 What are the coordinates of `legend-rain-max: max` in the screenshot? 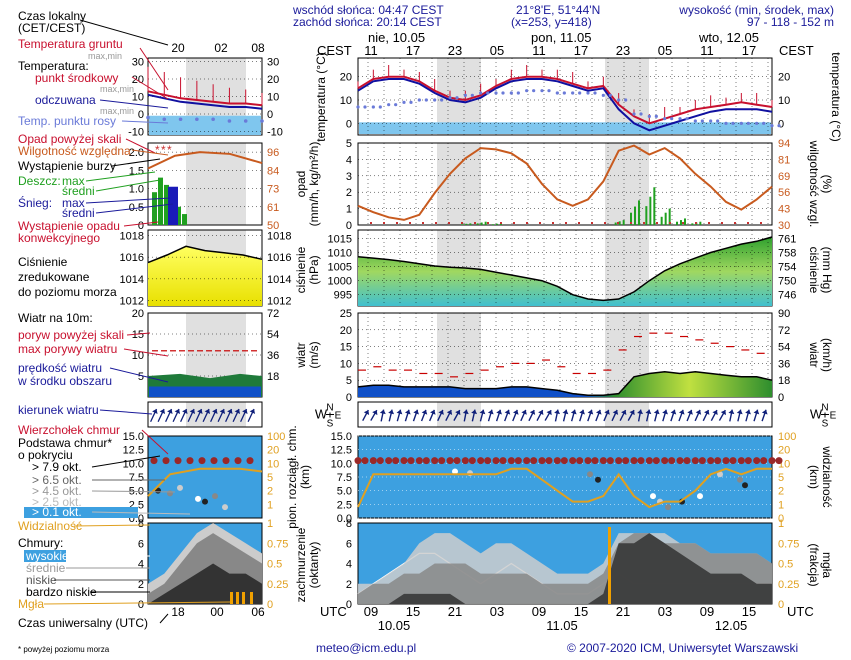 It's located at (73, 181).